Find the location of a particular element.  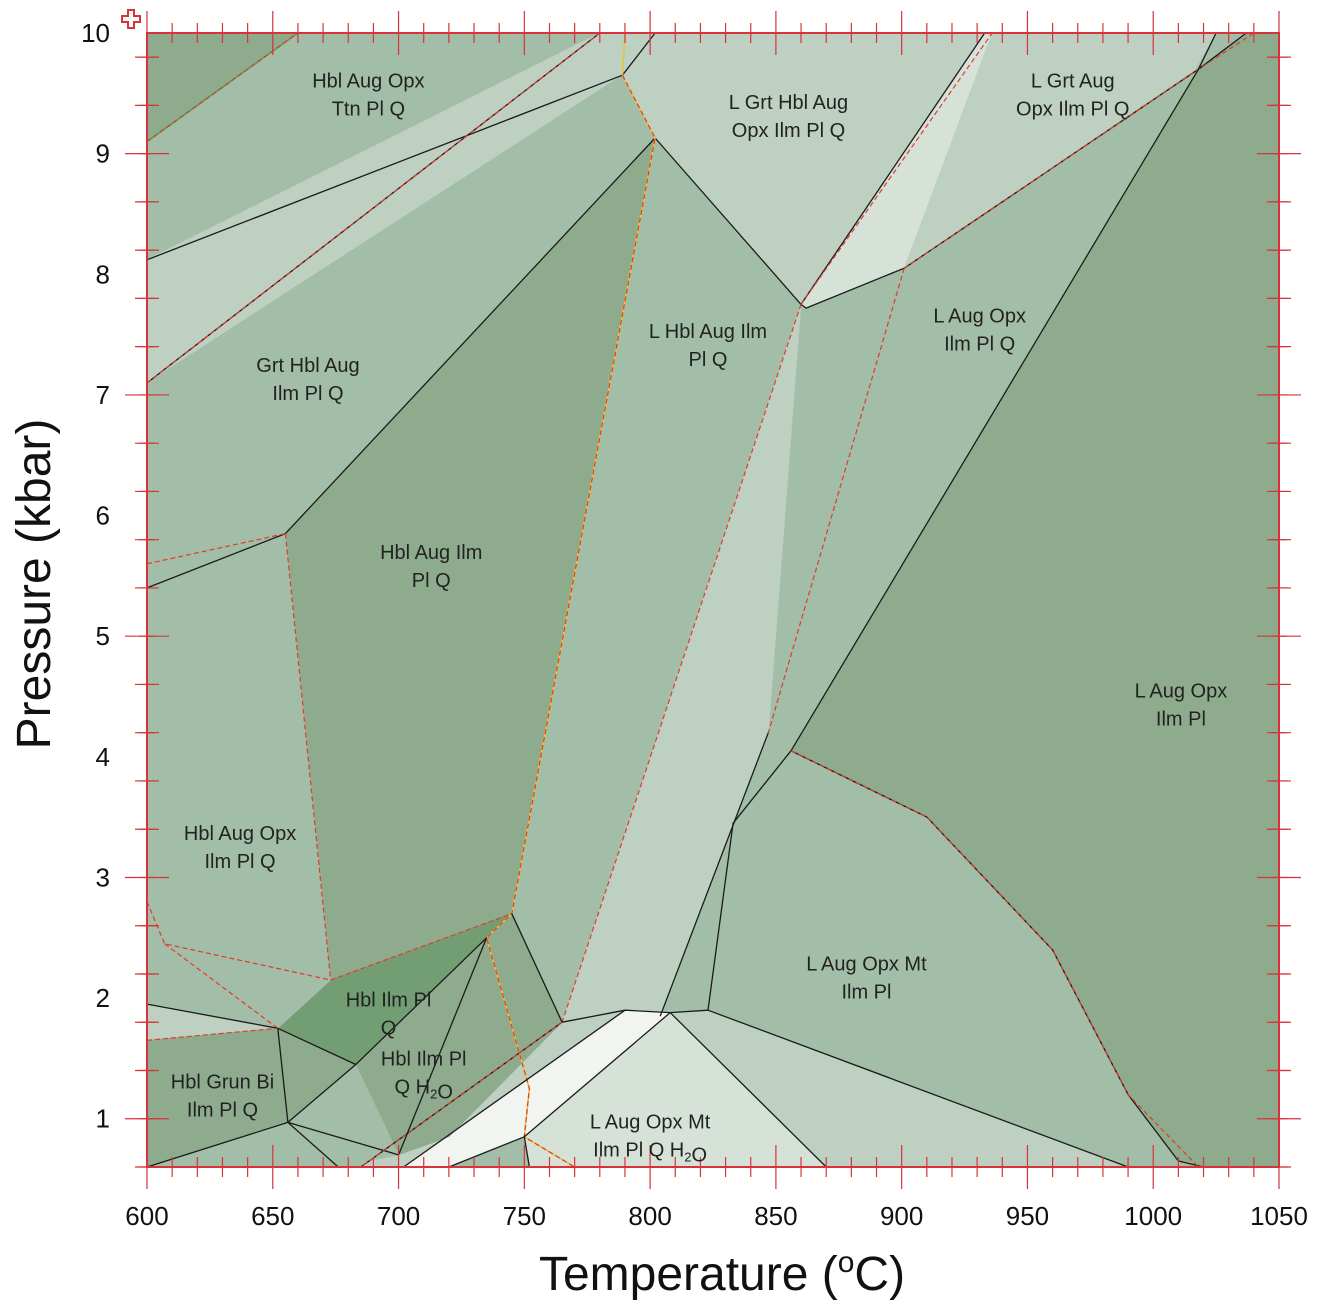

field-label: L Aug Opx Ilm Pl is located at coordinates (1181, 706).